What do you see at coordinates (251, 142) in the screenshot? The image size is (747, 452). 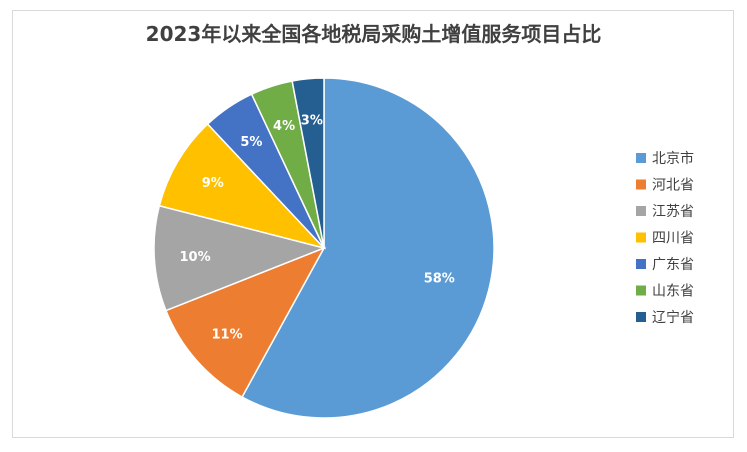 I see `slice-label-5: 5%` at bounding box center [251, 142].